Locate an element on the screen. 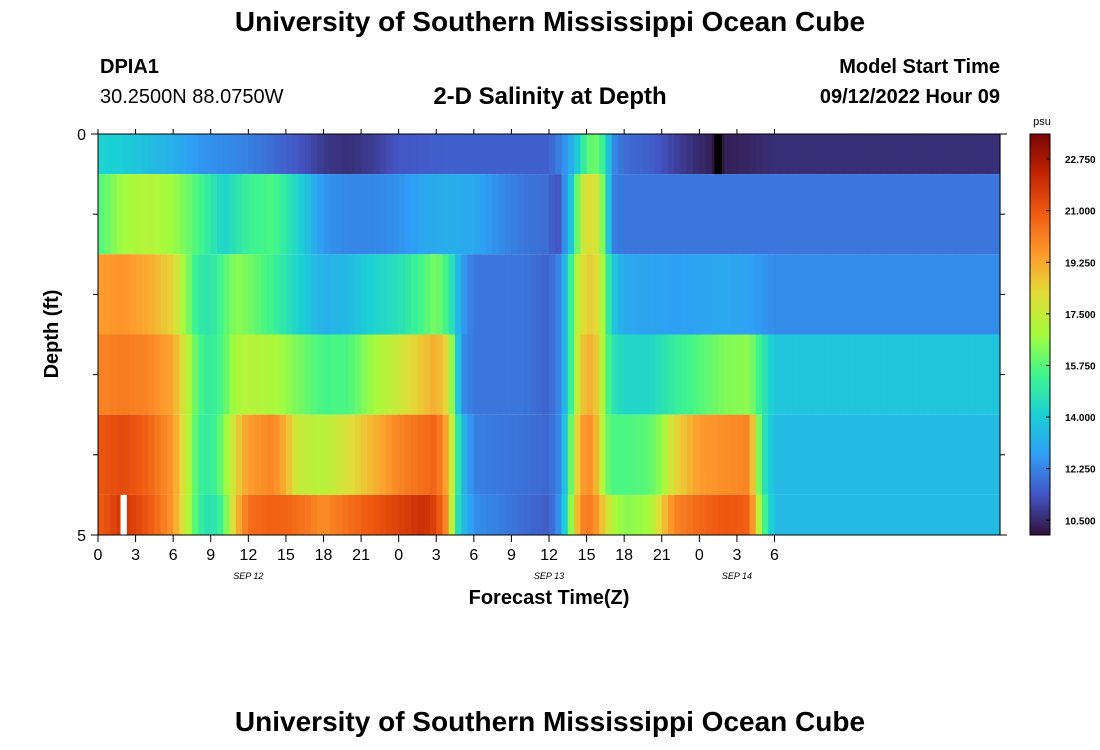  x-tick-label: 0 is located at coordinates (699, 555).